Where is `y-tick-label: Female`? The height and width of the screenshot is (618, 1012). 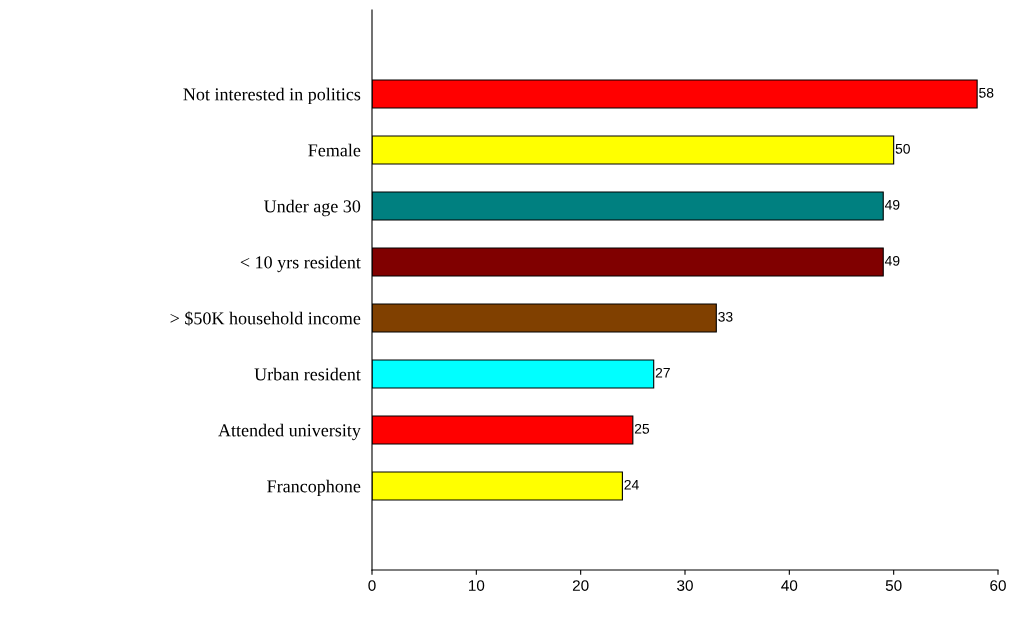
y-tick-label: Female is located at coordinates (334, 150).